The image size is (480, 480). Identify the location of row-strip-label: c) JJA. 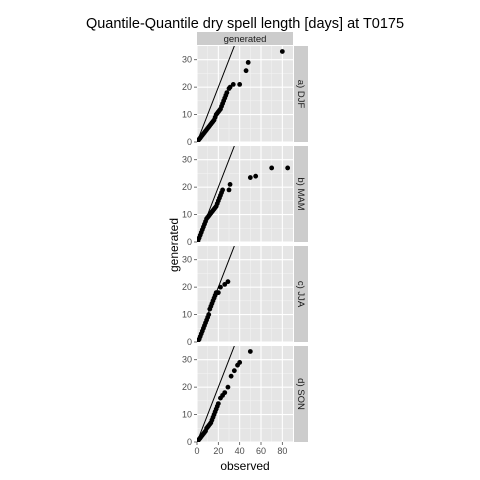
(300, 294).